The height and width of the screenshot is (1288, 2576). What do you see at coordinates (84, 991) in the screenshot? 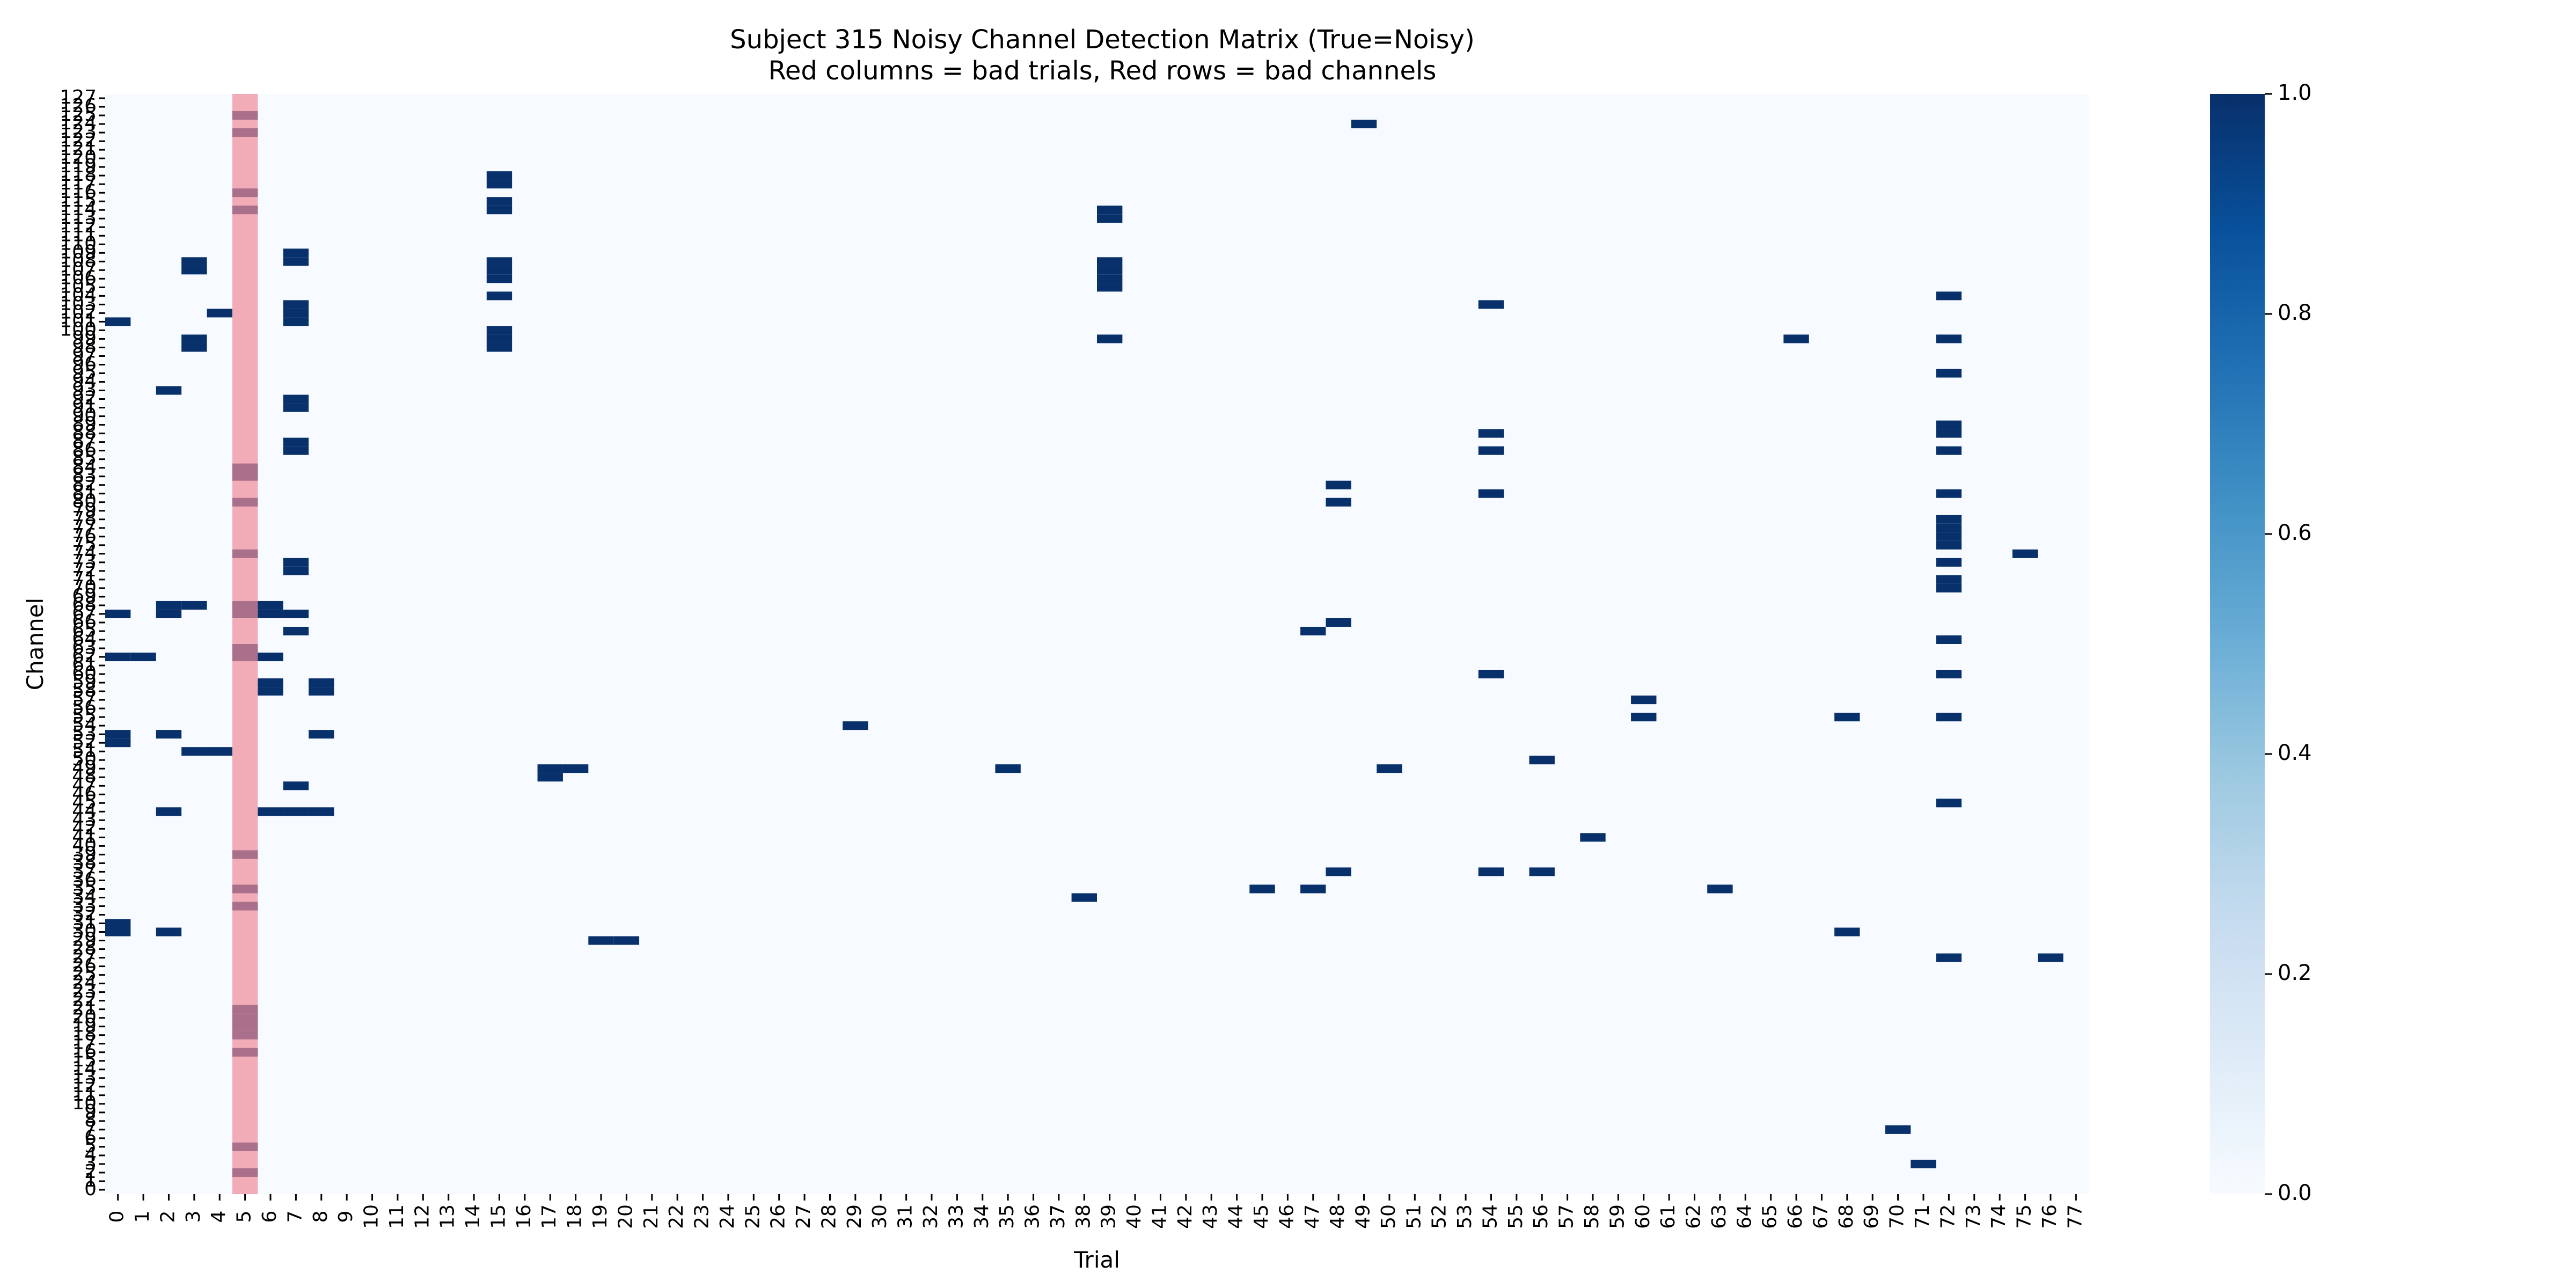
I see `y-tick-label: 23` at bounding box center [84, 991].